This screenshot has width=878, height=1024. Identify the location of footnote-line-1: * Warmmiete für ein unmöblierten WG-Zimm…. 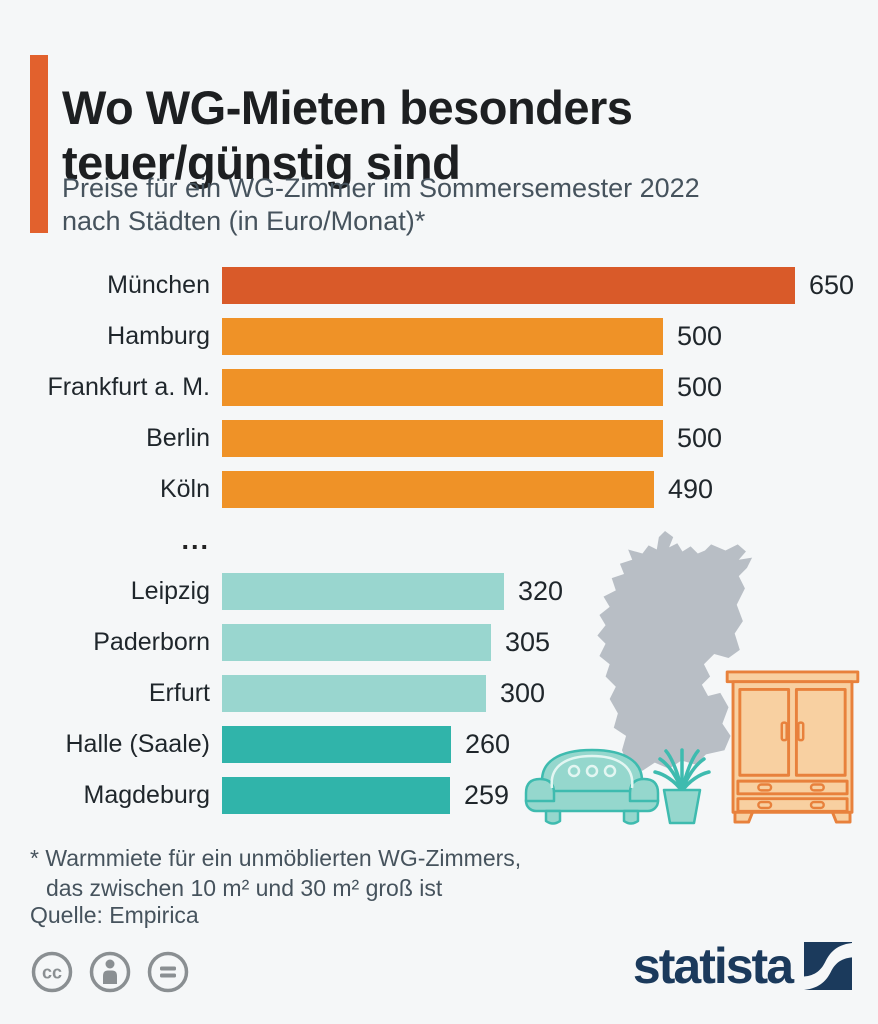
(276, 858).